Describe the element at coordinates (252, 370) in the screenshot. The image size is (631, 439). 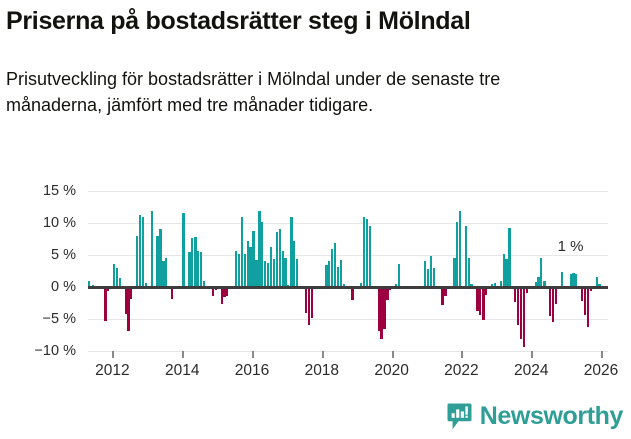
I see `x-axis-tick-label: 2016` at that location.